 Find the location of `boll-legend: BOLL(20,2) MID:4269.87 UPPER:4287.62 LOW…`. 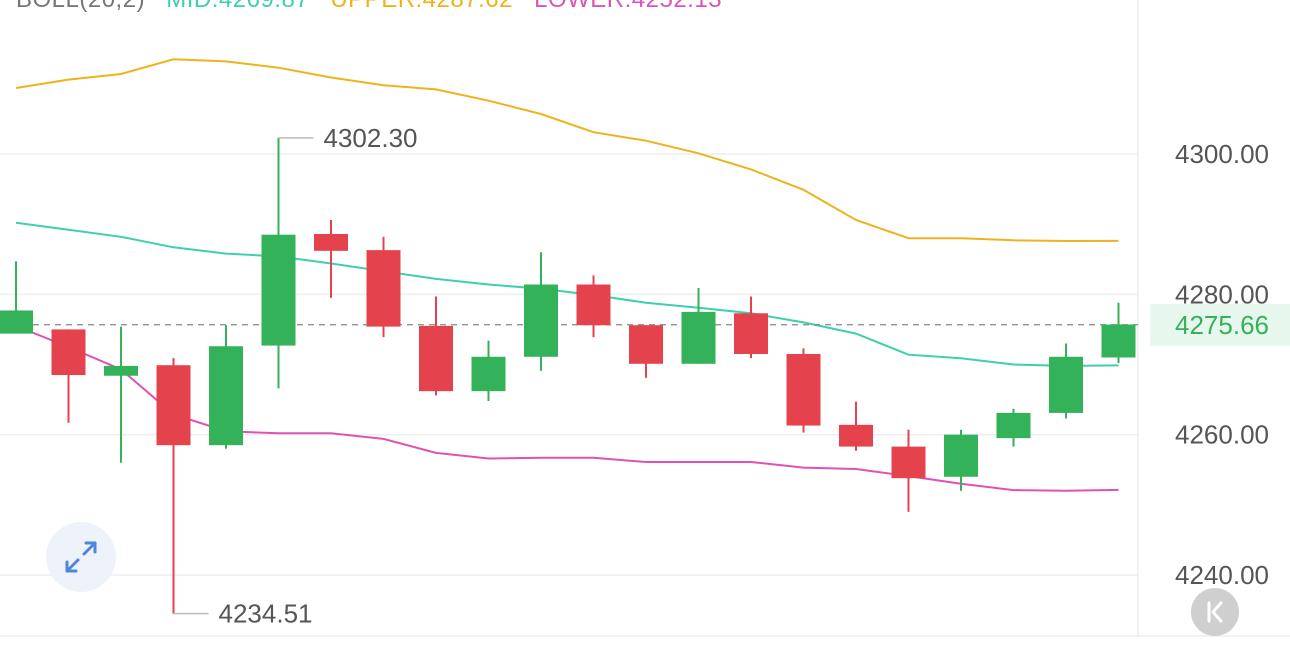

boll-legend: BOLL(20,2) MID:4269.87 UPPER:4287.62 LOW… is located at coordinates (376, 7).